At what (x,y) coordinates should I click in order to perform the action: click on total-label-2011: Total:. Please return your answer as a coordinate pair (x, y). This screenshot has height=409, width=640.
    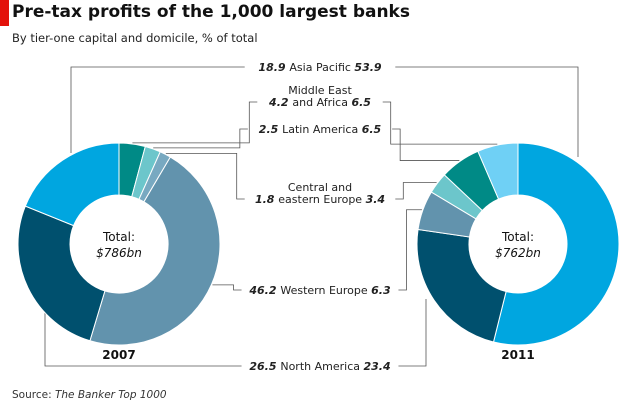
    Looking at the image, I should click on (517, 237).